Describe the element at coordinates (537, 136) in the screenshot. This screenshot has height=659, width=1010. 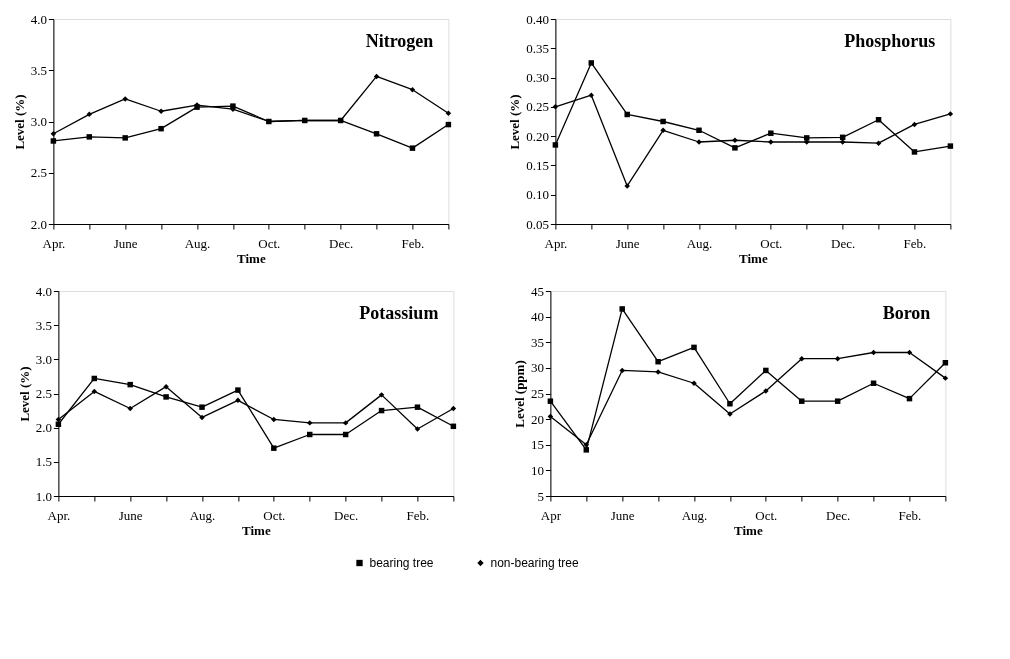
I see `y-tick-label: 0.20` at that location.